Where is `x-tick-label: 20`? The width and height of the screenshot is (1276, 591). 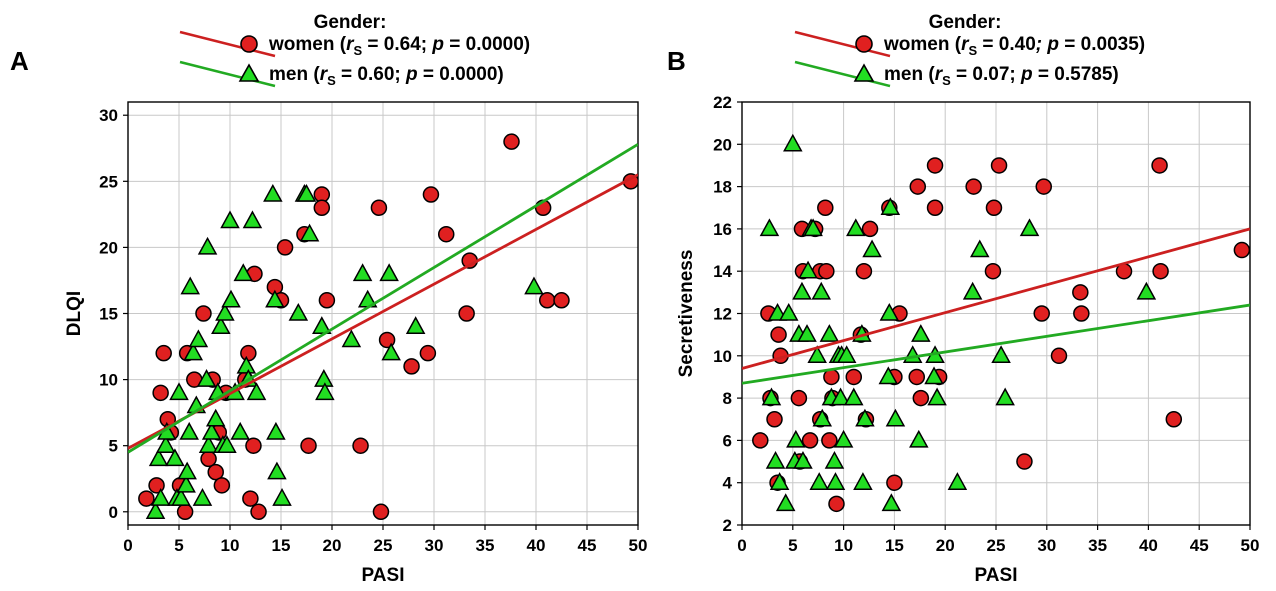 x-tick-label: 20 is located at coordinates (945, 545).